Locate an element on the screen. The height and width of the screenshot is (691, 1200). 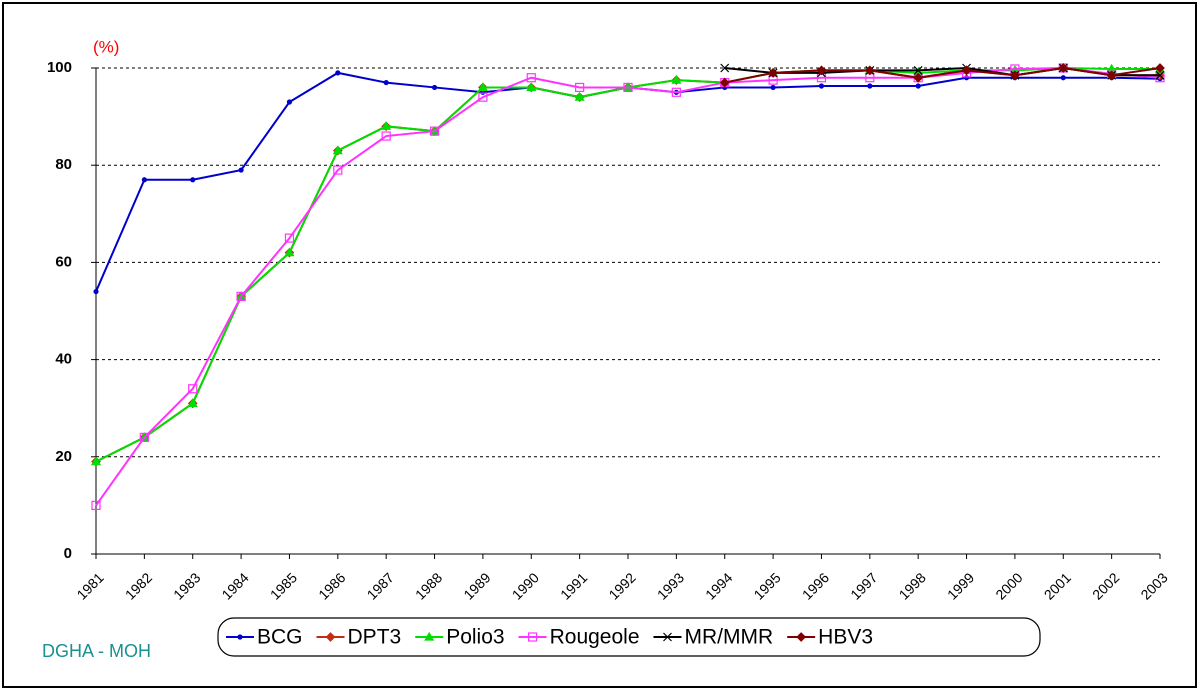
y-tick-label: 80 is located at coordinates (63, 164).